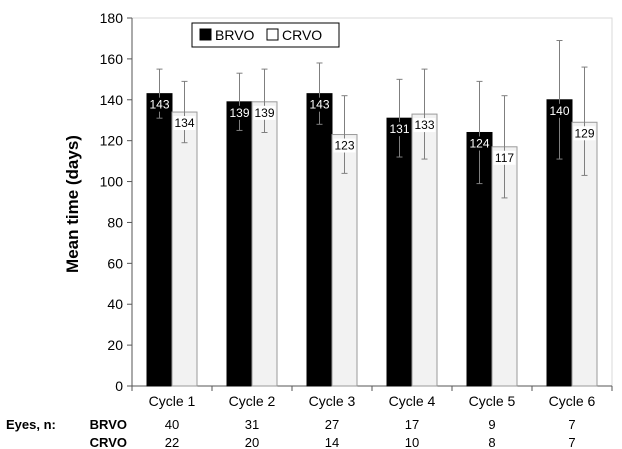  I want to click on eyes-table-cell: 27, so click(332, 424).